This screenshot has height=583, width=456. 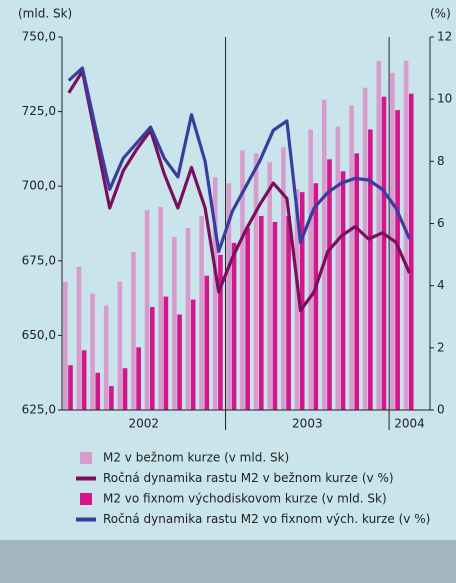 What do you see at coordinates (441, 161) in the screenshot?
I see `y2-tick-label: 8` at bounding box center [441, 161].